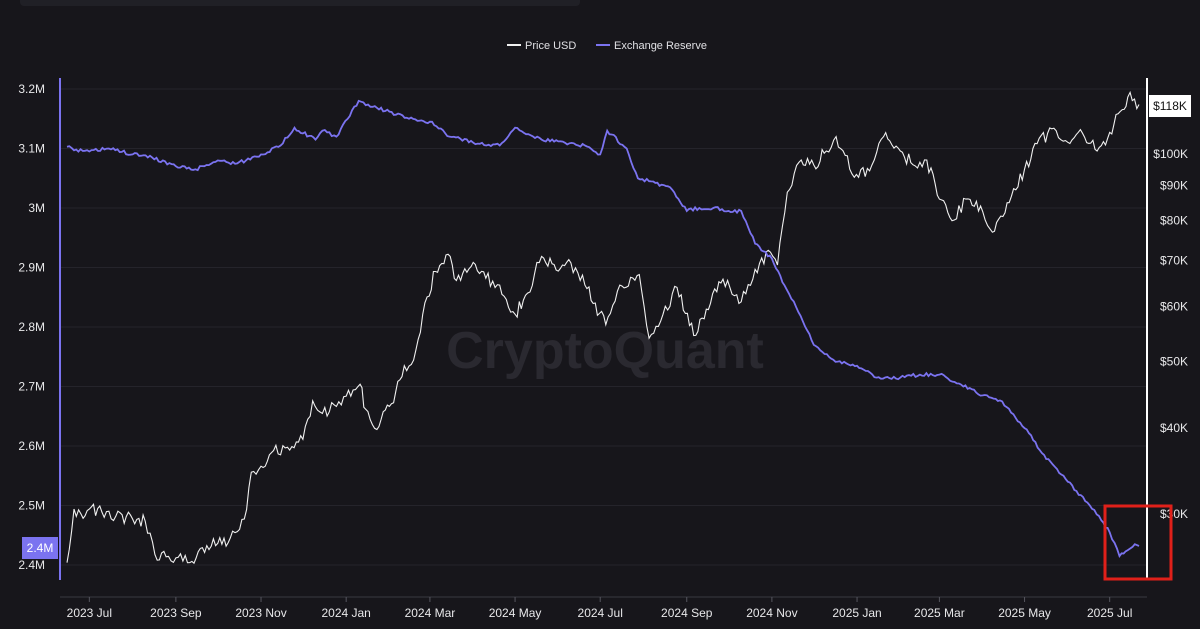 The height and width of the screenshot is (629, 1200). I want to click on legend: Price USD Exchange Reserve, so click(607, 46).